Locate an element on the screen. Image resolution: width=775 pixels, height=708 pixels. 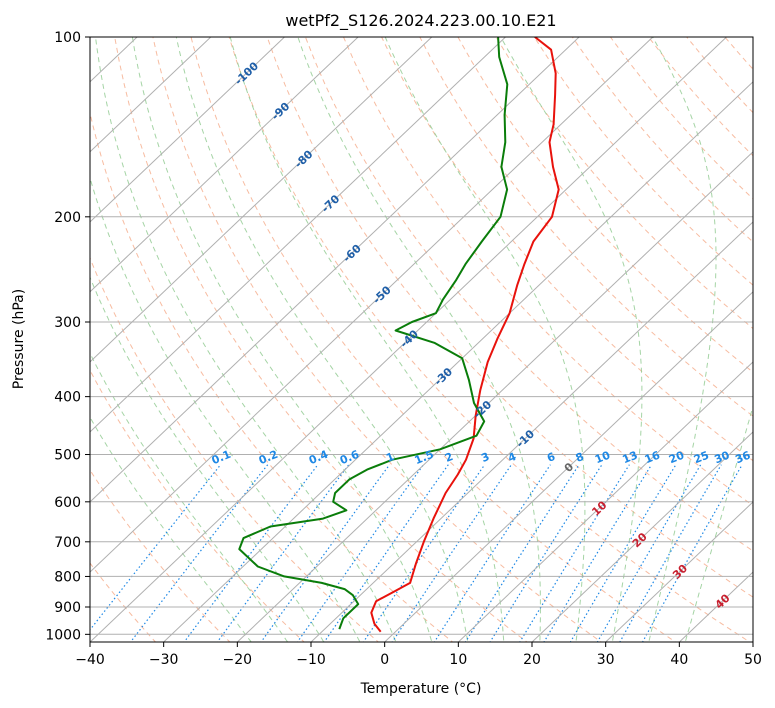
y-tick-label: 600 is located at coordinates (67, 503).